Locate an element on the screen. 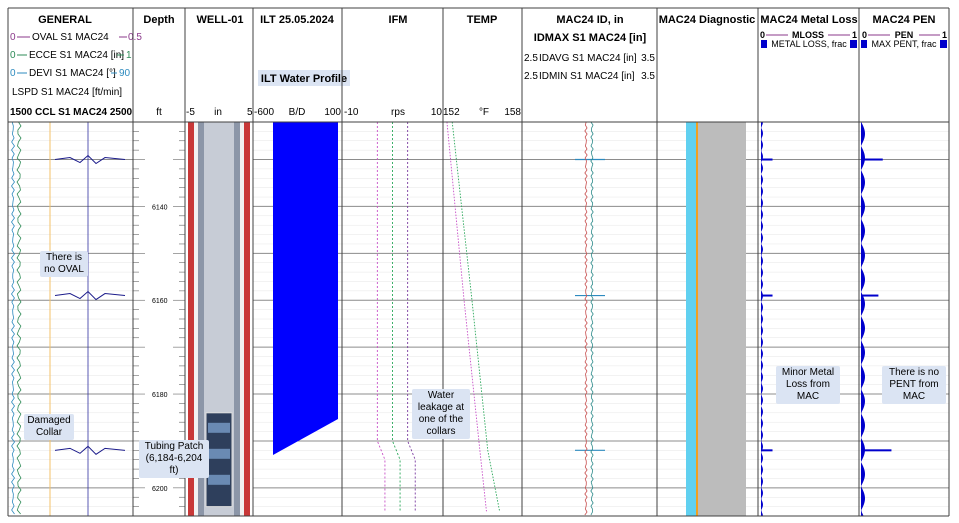  pen-legend-fill-b is located at coordinates (943, 44).